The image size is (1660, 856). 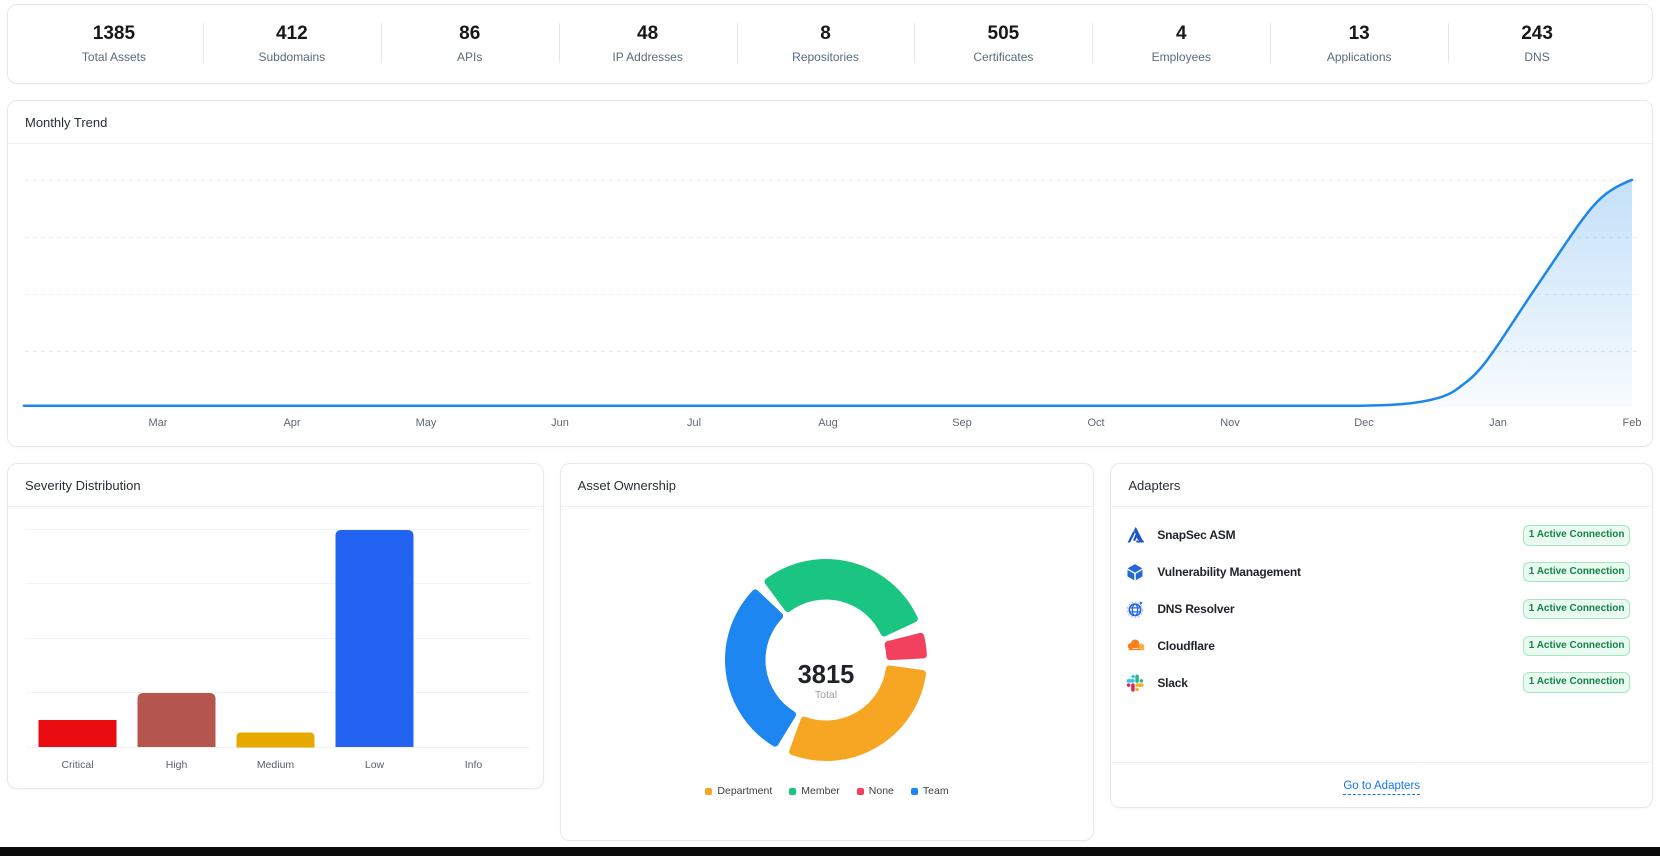 I want to click on svg-text: Nov, so click(x=1230, y=423).